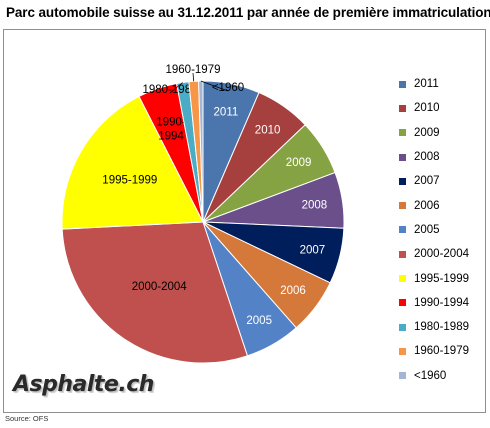 The height and width of the screenshot is (428, 490). I want to click on legend-item: 1960-1979, so click(440, 351).